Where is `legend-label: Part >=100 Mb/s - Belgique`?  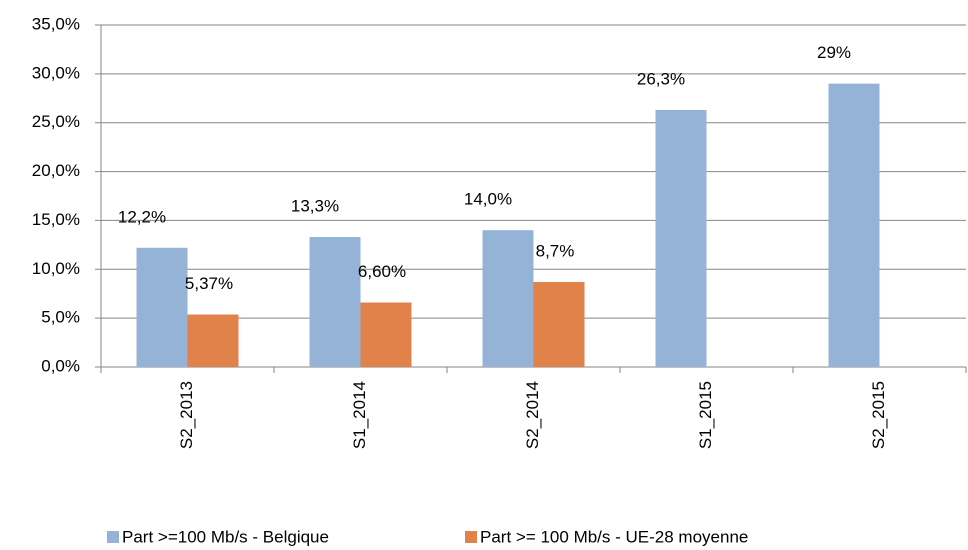 legend-label: Part >=100 Mb/s - Belgique is located at coordinates (225, 536).